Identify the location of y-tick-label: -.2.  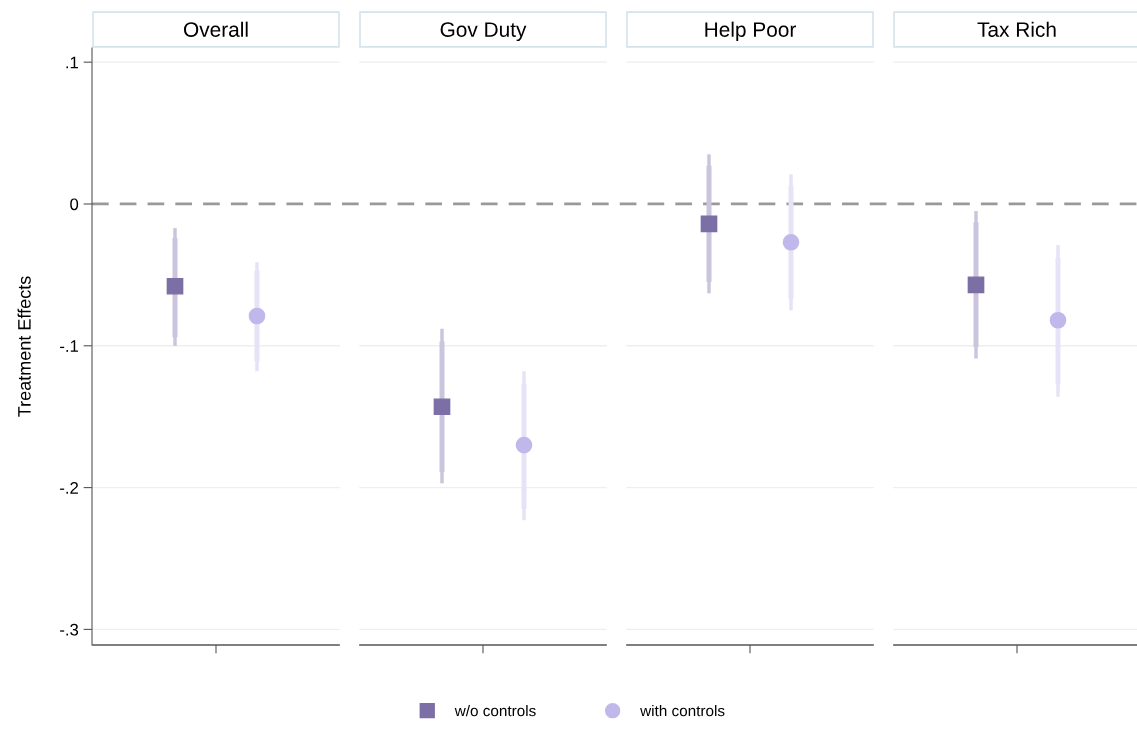
(69, 488).